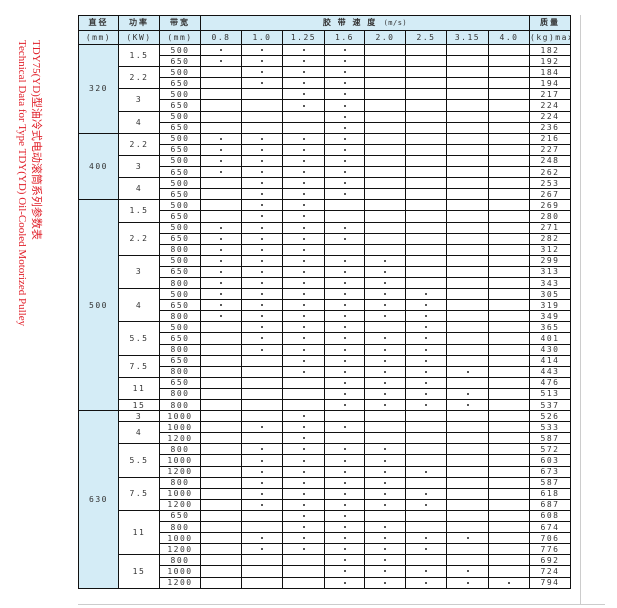 The width and height of the screenshot is (617, 608). Describe the element at coordinates (139, 55) in the screenshot. I see `power-cell: 1.5` at that location.